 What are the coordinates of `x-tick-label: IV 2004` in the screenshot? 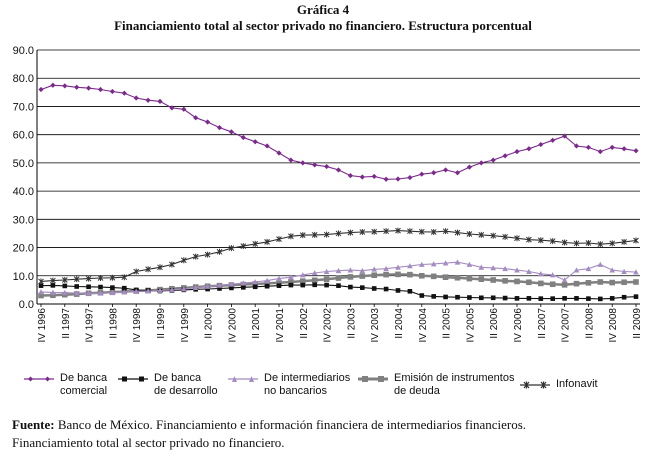 It's located at (423, 325).